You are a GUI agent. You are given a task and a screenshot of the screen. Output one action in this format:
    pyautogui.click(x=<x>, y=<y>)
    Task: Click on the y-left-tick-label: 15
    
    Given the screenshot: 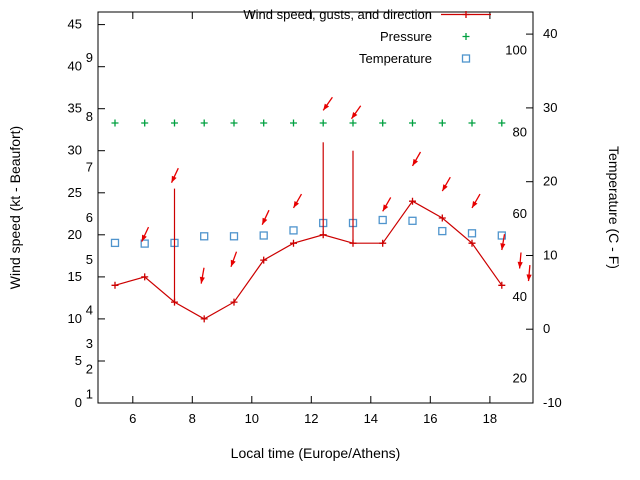 What is the action you would take?
    pyautogui.click(x=75, y=276)
    